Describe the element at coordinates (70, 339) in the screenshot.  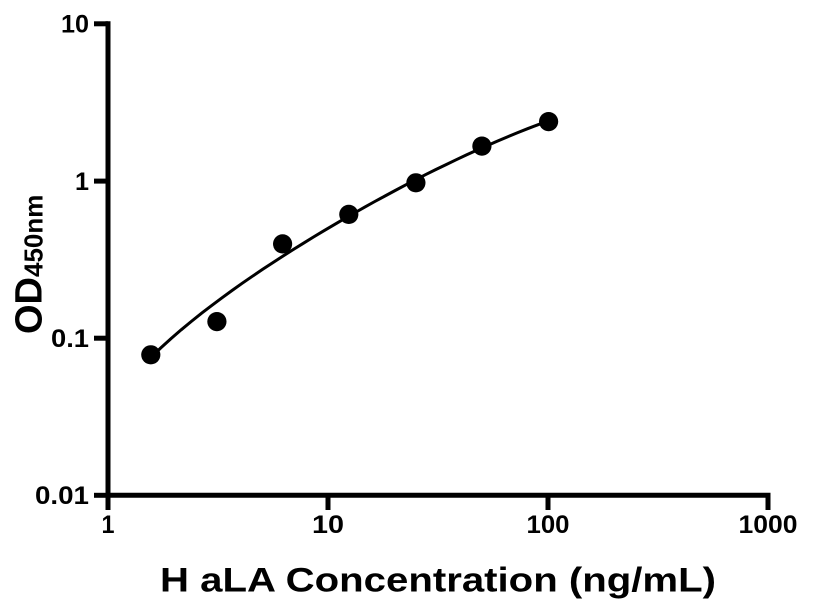
I see `svg-text: 0.1` at that location.